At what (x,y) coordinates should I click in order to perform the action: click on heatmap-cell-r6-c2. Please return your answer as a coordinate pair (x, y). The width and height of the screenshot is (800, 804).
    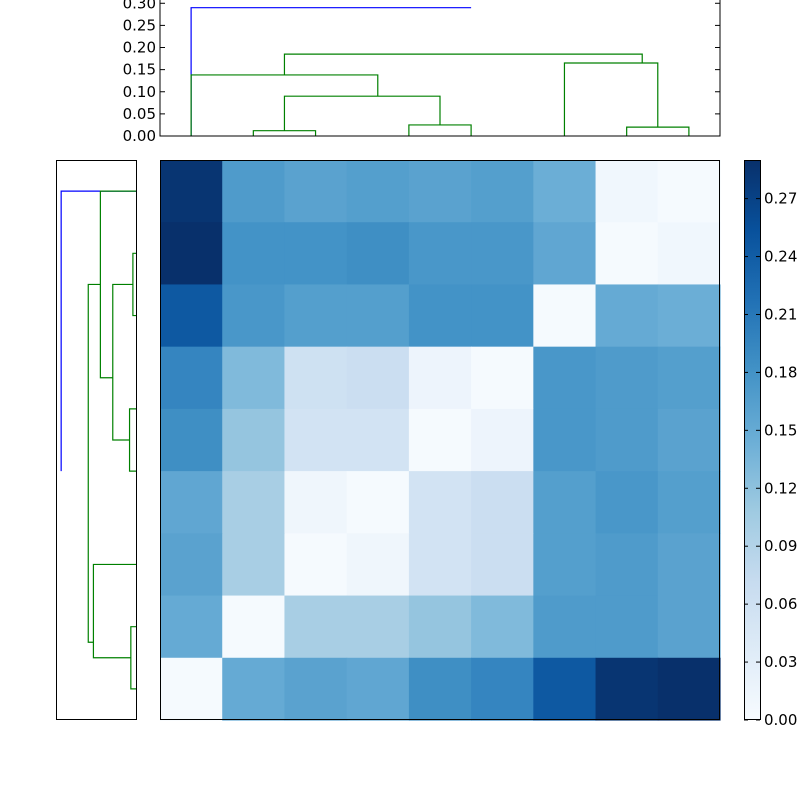
    Looking at the image, I should click on (316, 565).